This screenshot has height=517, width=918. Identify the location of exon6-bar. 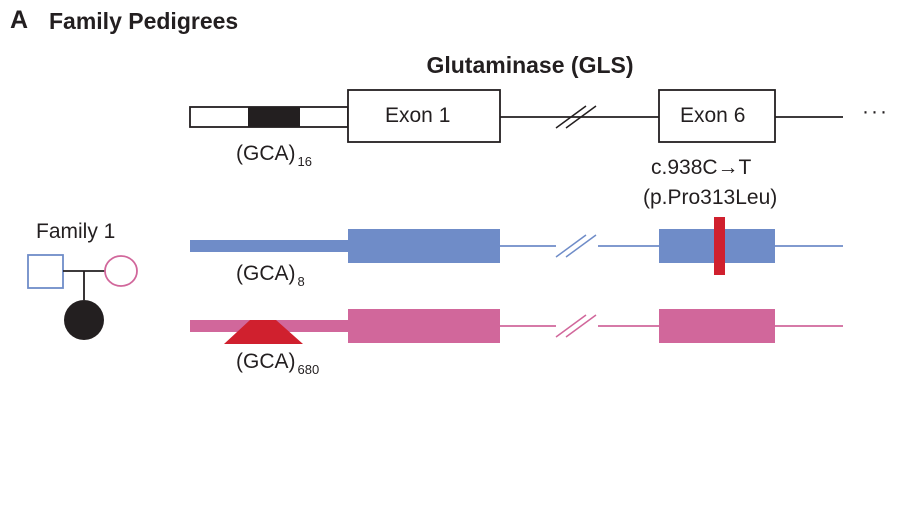
(717, 326).